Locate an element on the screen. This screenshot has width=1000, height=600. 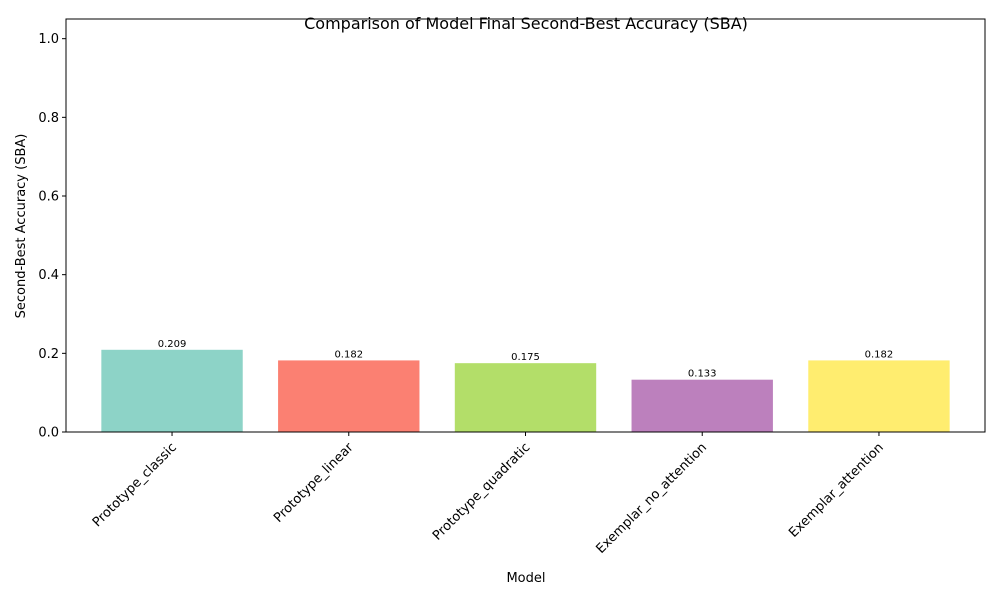
x-tick-label: Prototype_classic is located at coordinates (135, 485).